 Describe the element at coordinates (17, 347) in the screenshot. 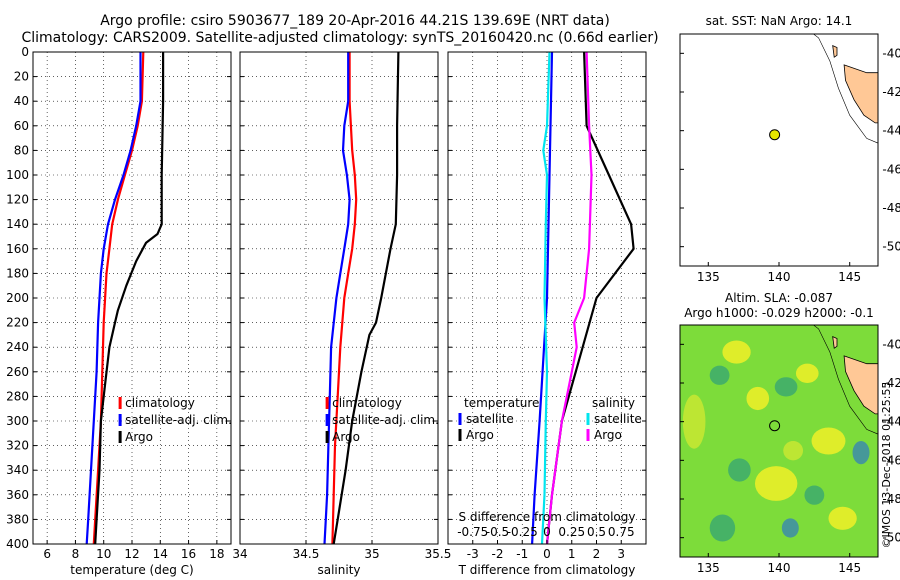

I see `y-tick-label: 240` at that location.